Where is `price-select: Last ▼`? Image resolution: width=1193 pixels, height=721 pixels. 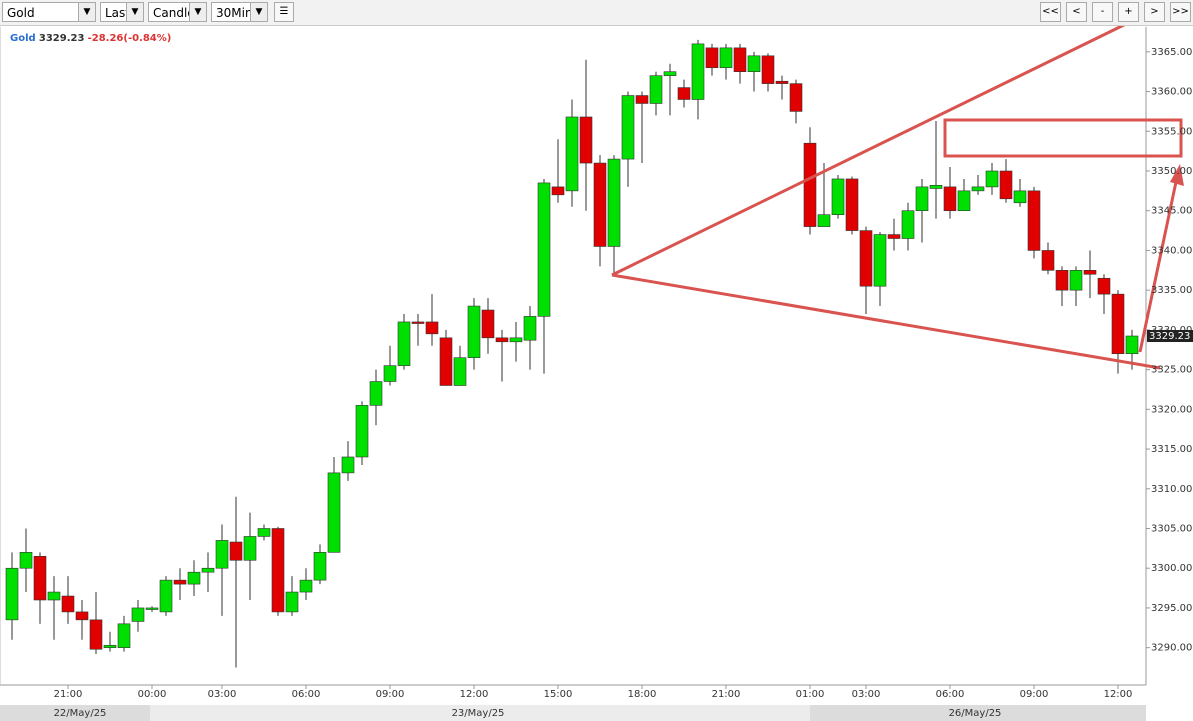
price-select: Last ▼ is located at coordinates (122, 12).